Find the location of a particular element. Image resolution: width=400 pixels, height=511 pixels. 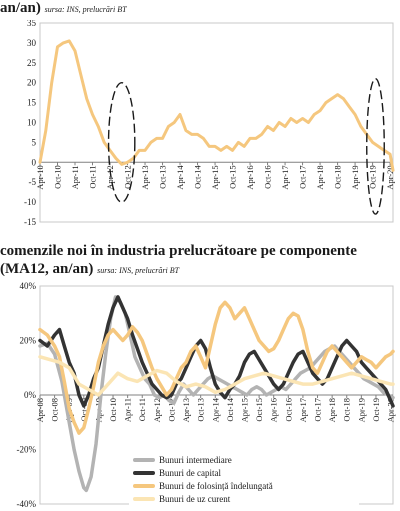

chart1-x-tick-label: Oct-17 is located at coordinates (303, 177).